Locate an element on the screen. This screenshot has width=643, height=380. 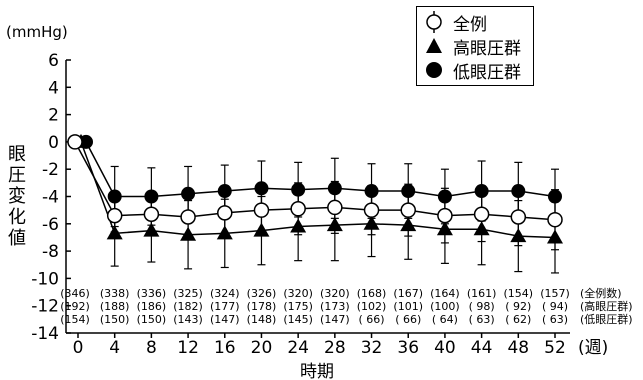
sample-size-value: ( 92) is located at coordinates (518, 306).